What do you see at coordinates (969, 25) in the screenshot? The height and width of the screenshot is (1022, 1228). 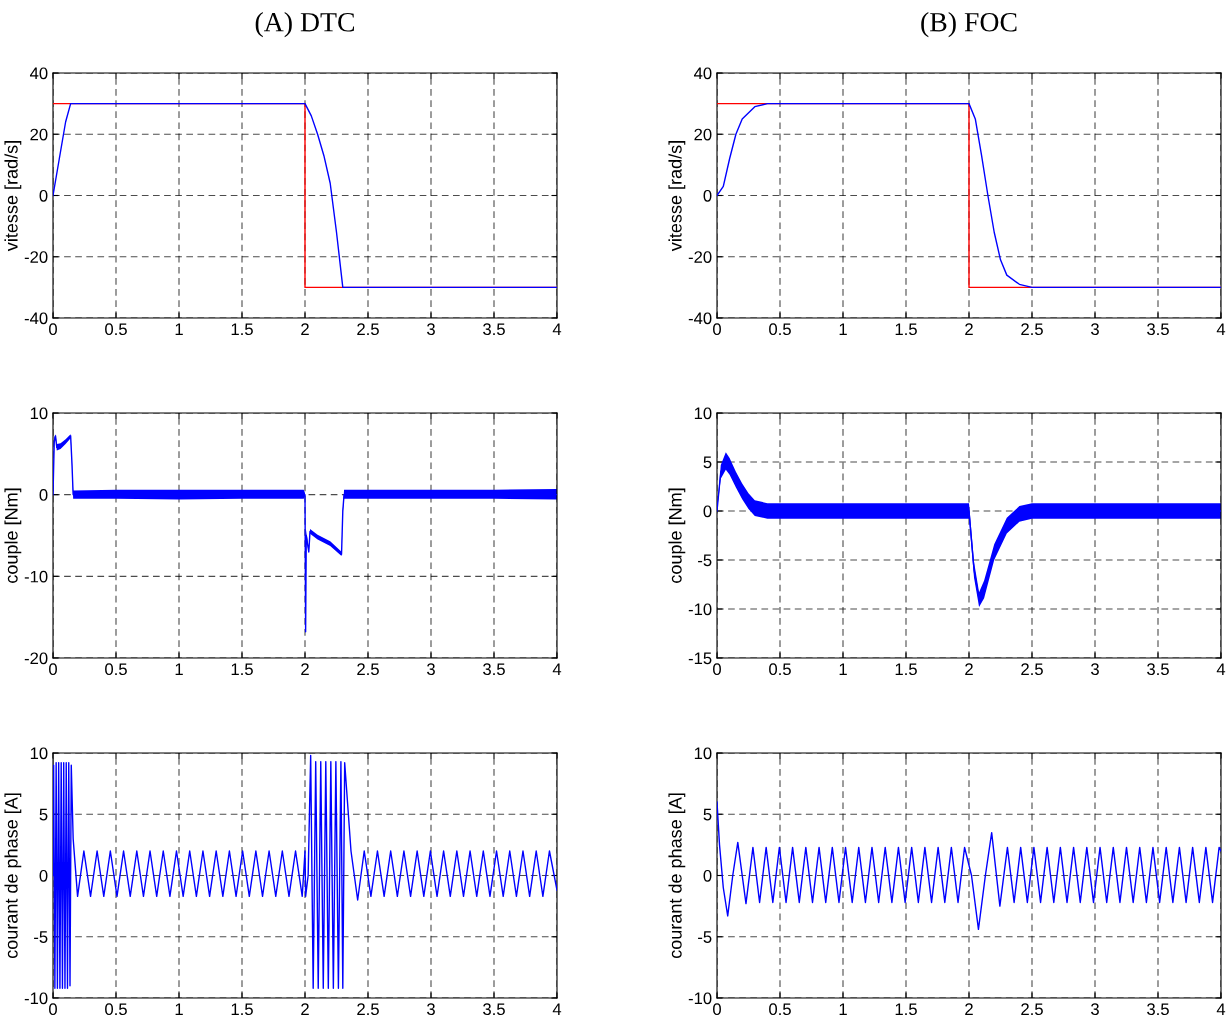 I see `chart-title: (B) FOC` at bounding box center [969, 25].